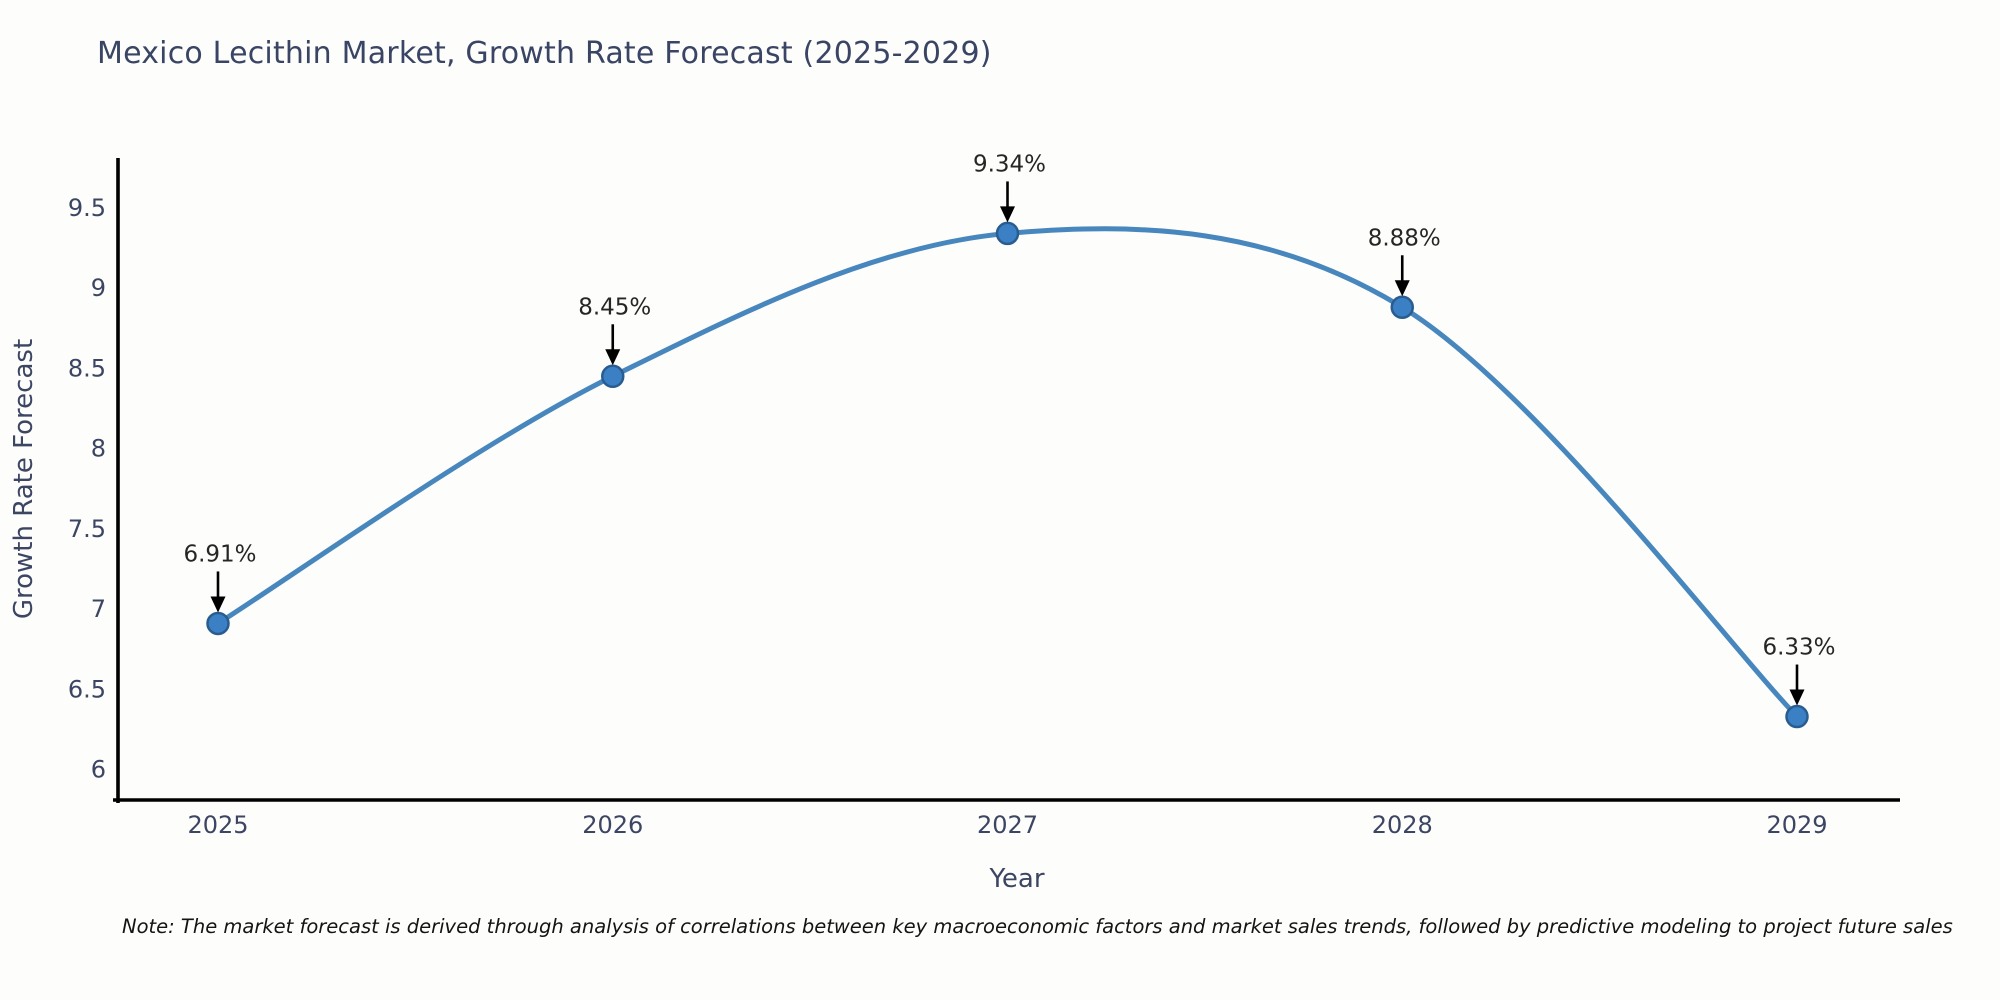 Image resolution: width=2000 pixels, height=1000 pixels. What do you see at coordinates (219, 554) in the screenshot?
I see `annotation-label: 6.91%` at bounding box center [219, 554].